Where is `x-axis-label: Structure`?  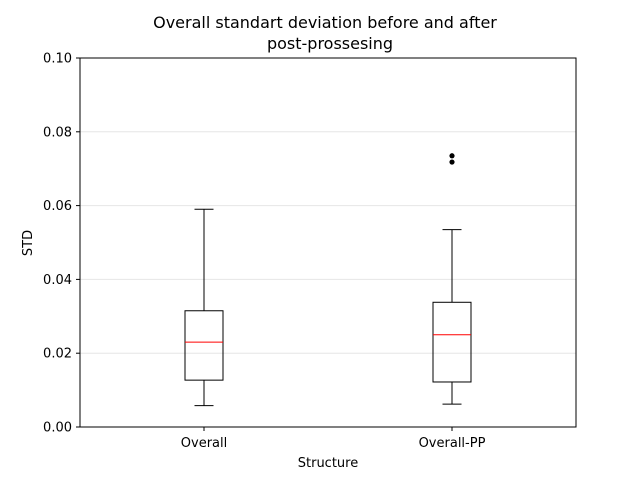 x-axis-label: Structure is located at coordinates (328, 463).